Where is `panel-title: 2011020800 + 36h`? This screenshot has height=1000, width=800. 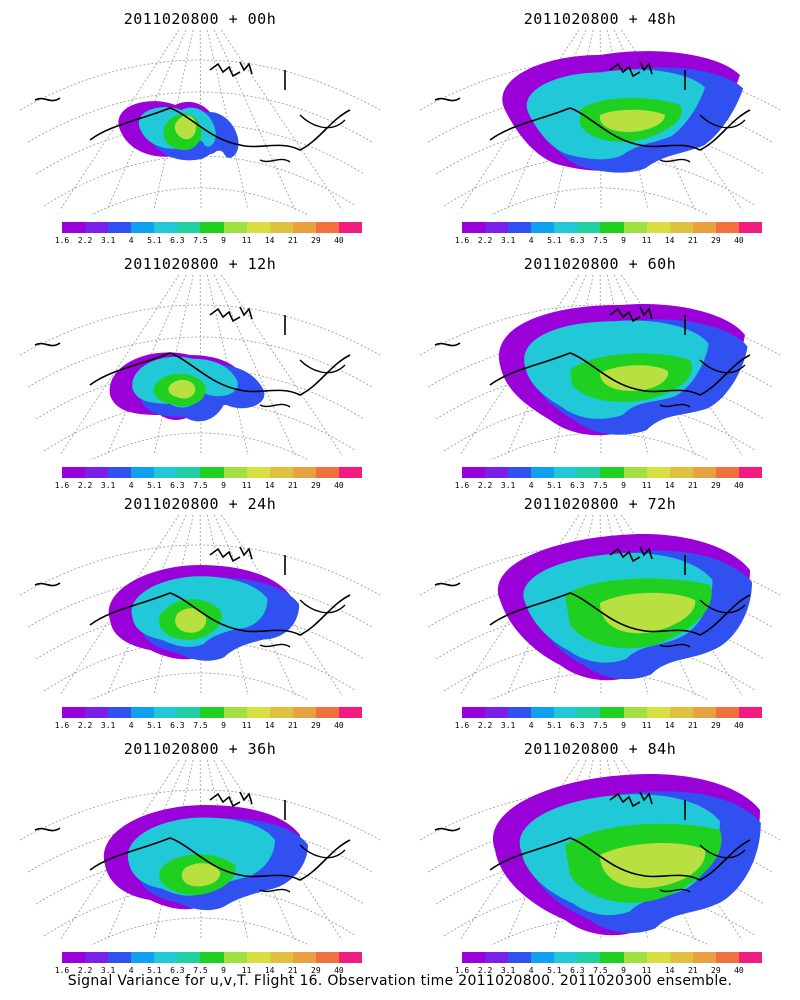
panel-title: 2011020800 + 36h is located at coordinates (200, 749).